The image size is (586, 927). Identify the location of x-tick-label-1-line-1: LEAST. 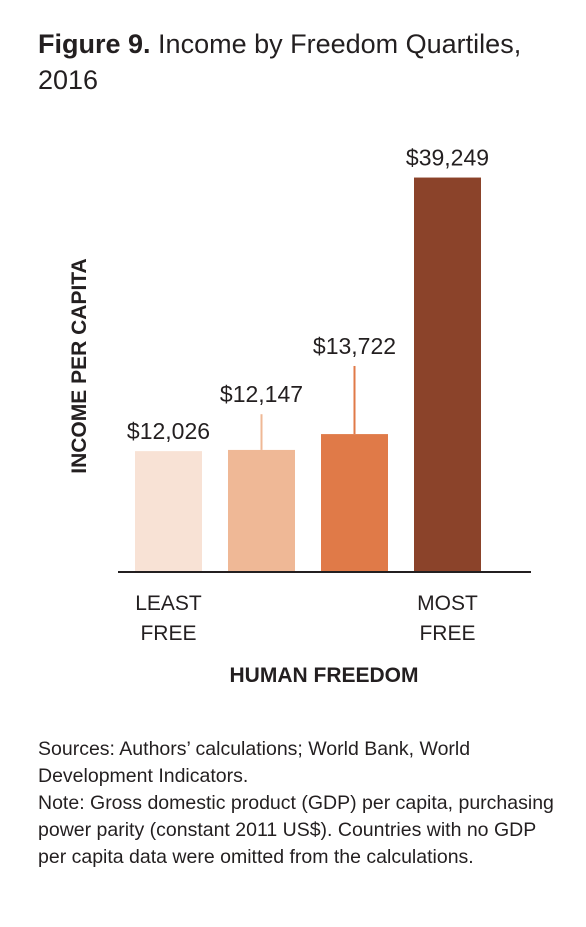
(168, 603).